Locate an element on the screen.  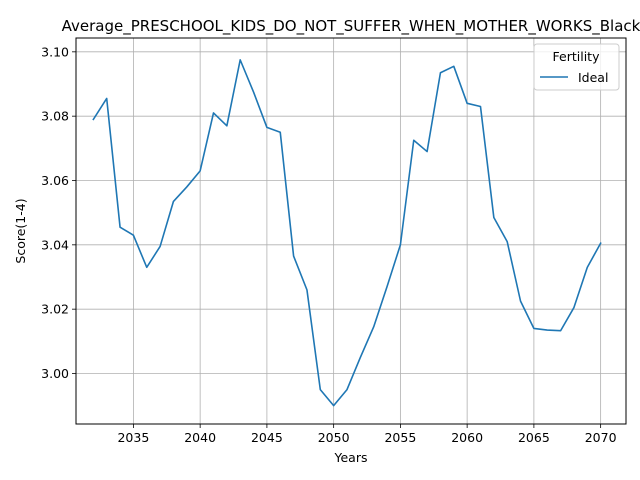
legend: Fertility Ideal is located at coordinates (576, 67).